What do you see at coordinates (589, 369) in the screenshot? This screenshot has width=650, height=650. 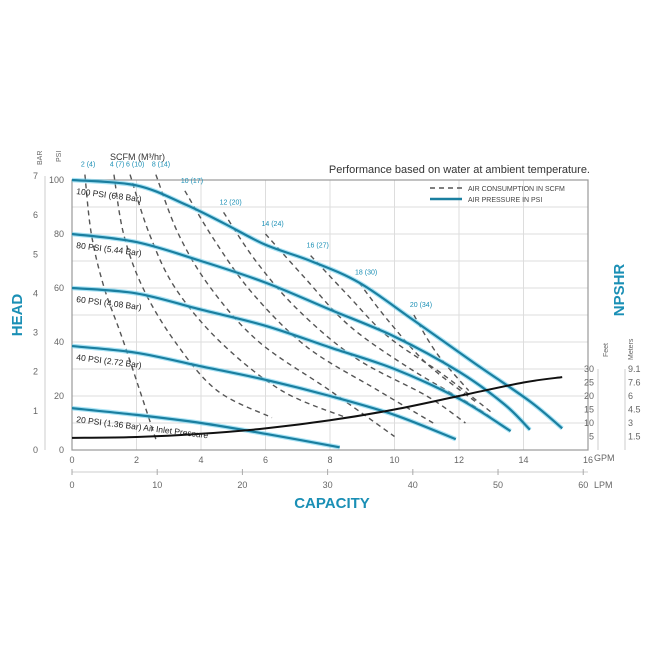 I see `npshr-tick-feet: 30` at bounding box center [589, 369].